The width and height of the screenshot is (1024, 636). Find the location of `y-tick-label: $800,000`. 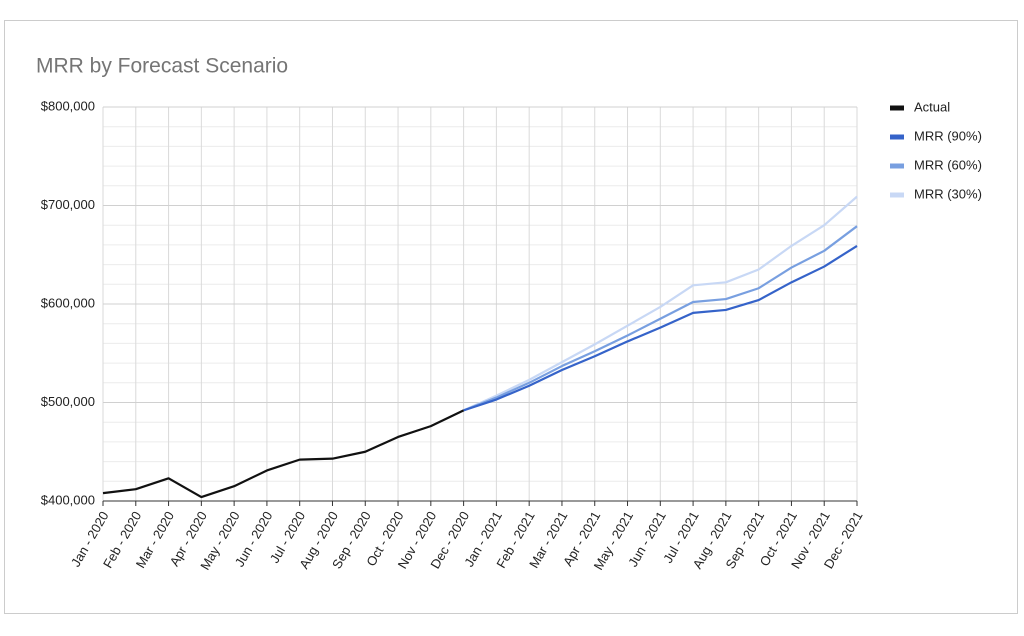

y-tick-label: $800,000 is located at coordinates (68, 105).